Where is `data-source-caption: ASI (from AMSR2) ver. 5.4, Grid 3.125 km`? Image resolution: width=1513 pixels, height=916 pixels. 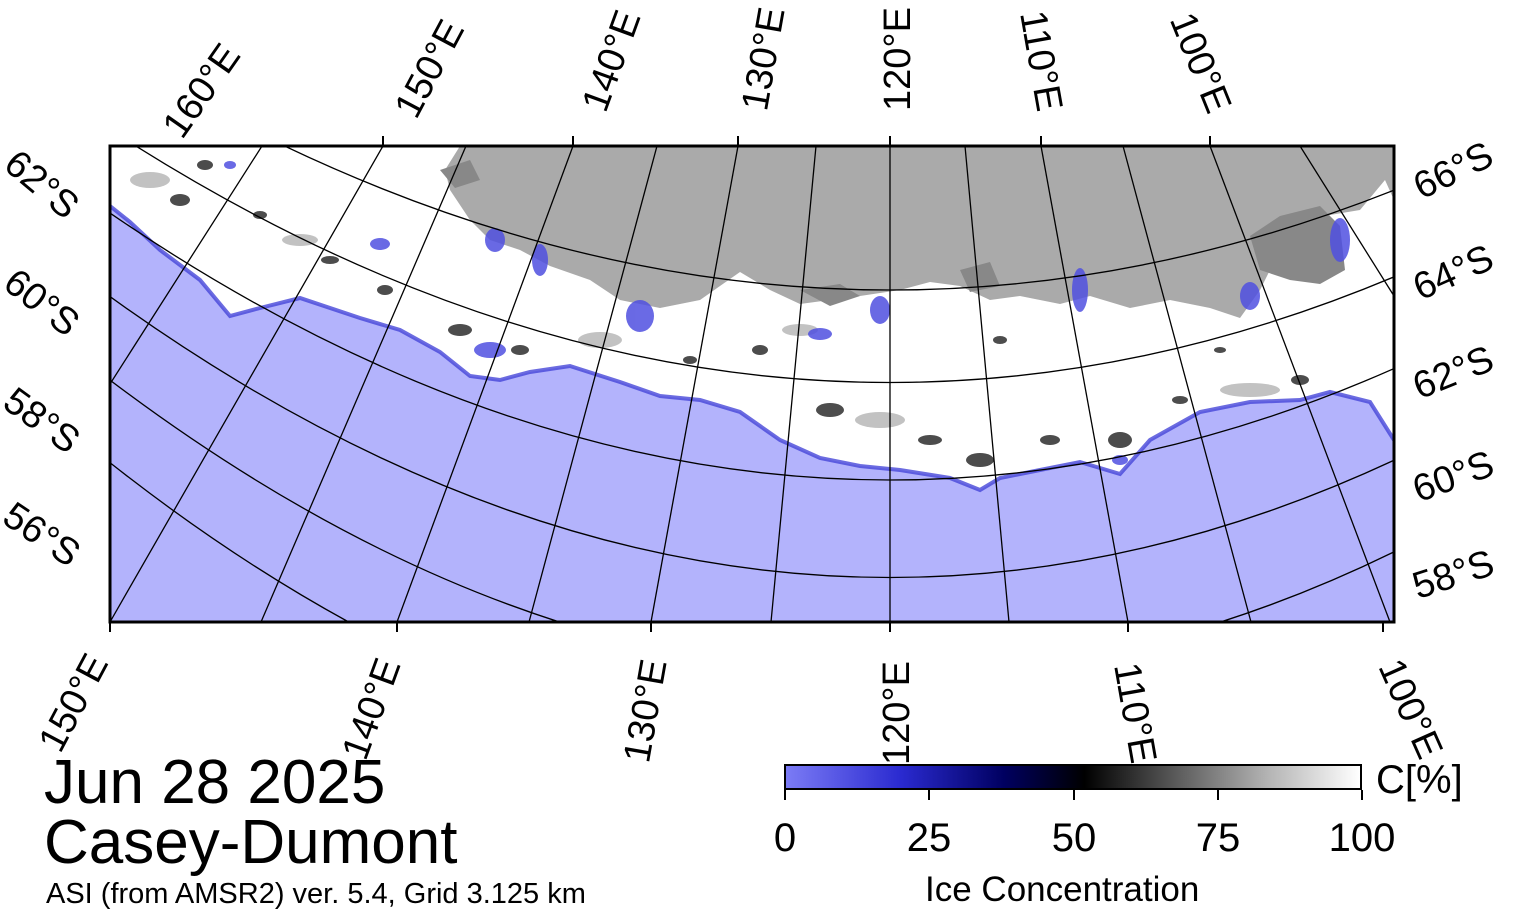 data-source-caption: ASI (from AMSR2) ver. 5.4, Grid 3.125 km is located at coordinates (316, 894).